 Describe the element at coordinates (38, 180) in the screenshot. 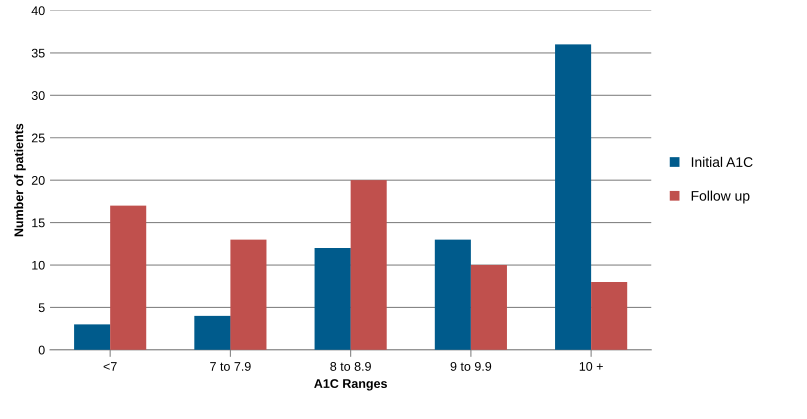

I see `y-tick-label: 20` at that location.